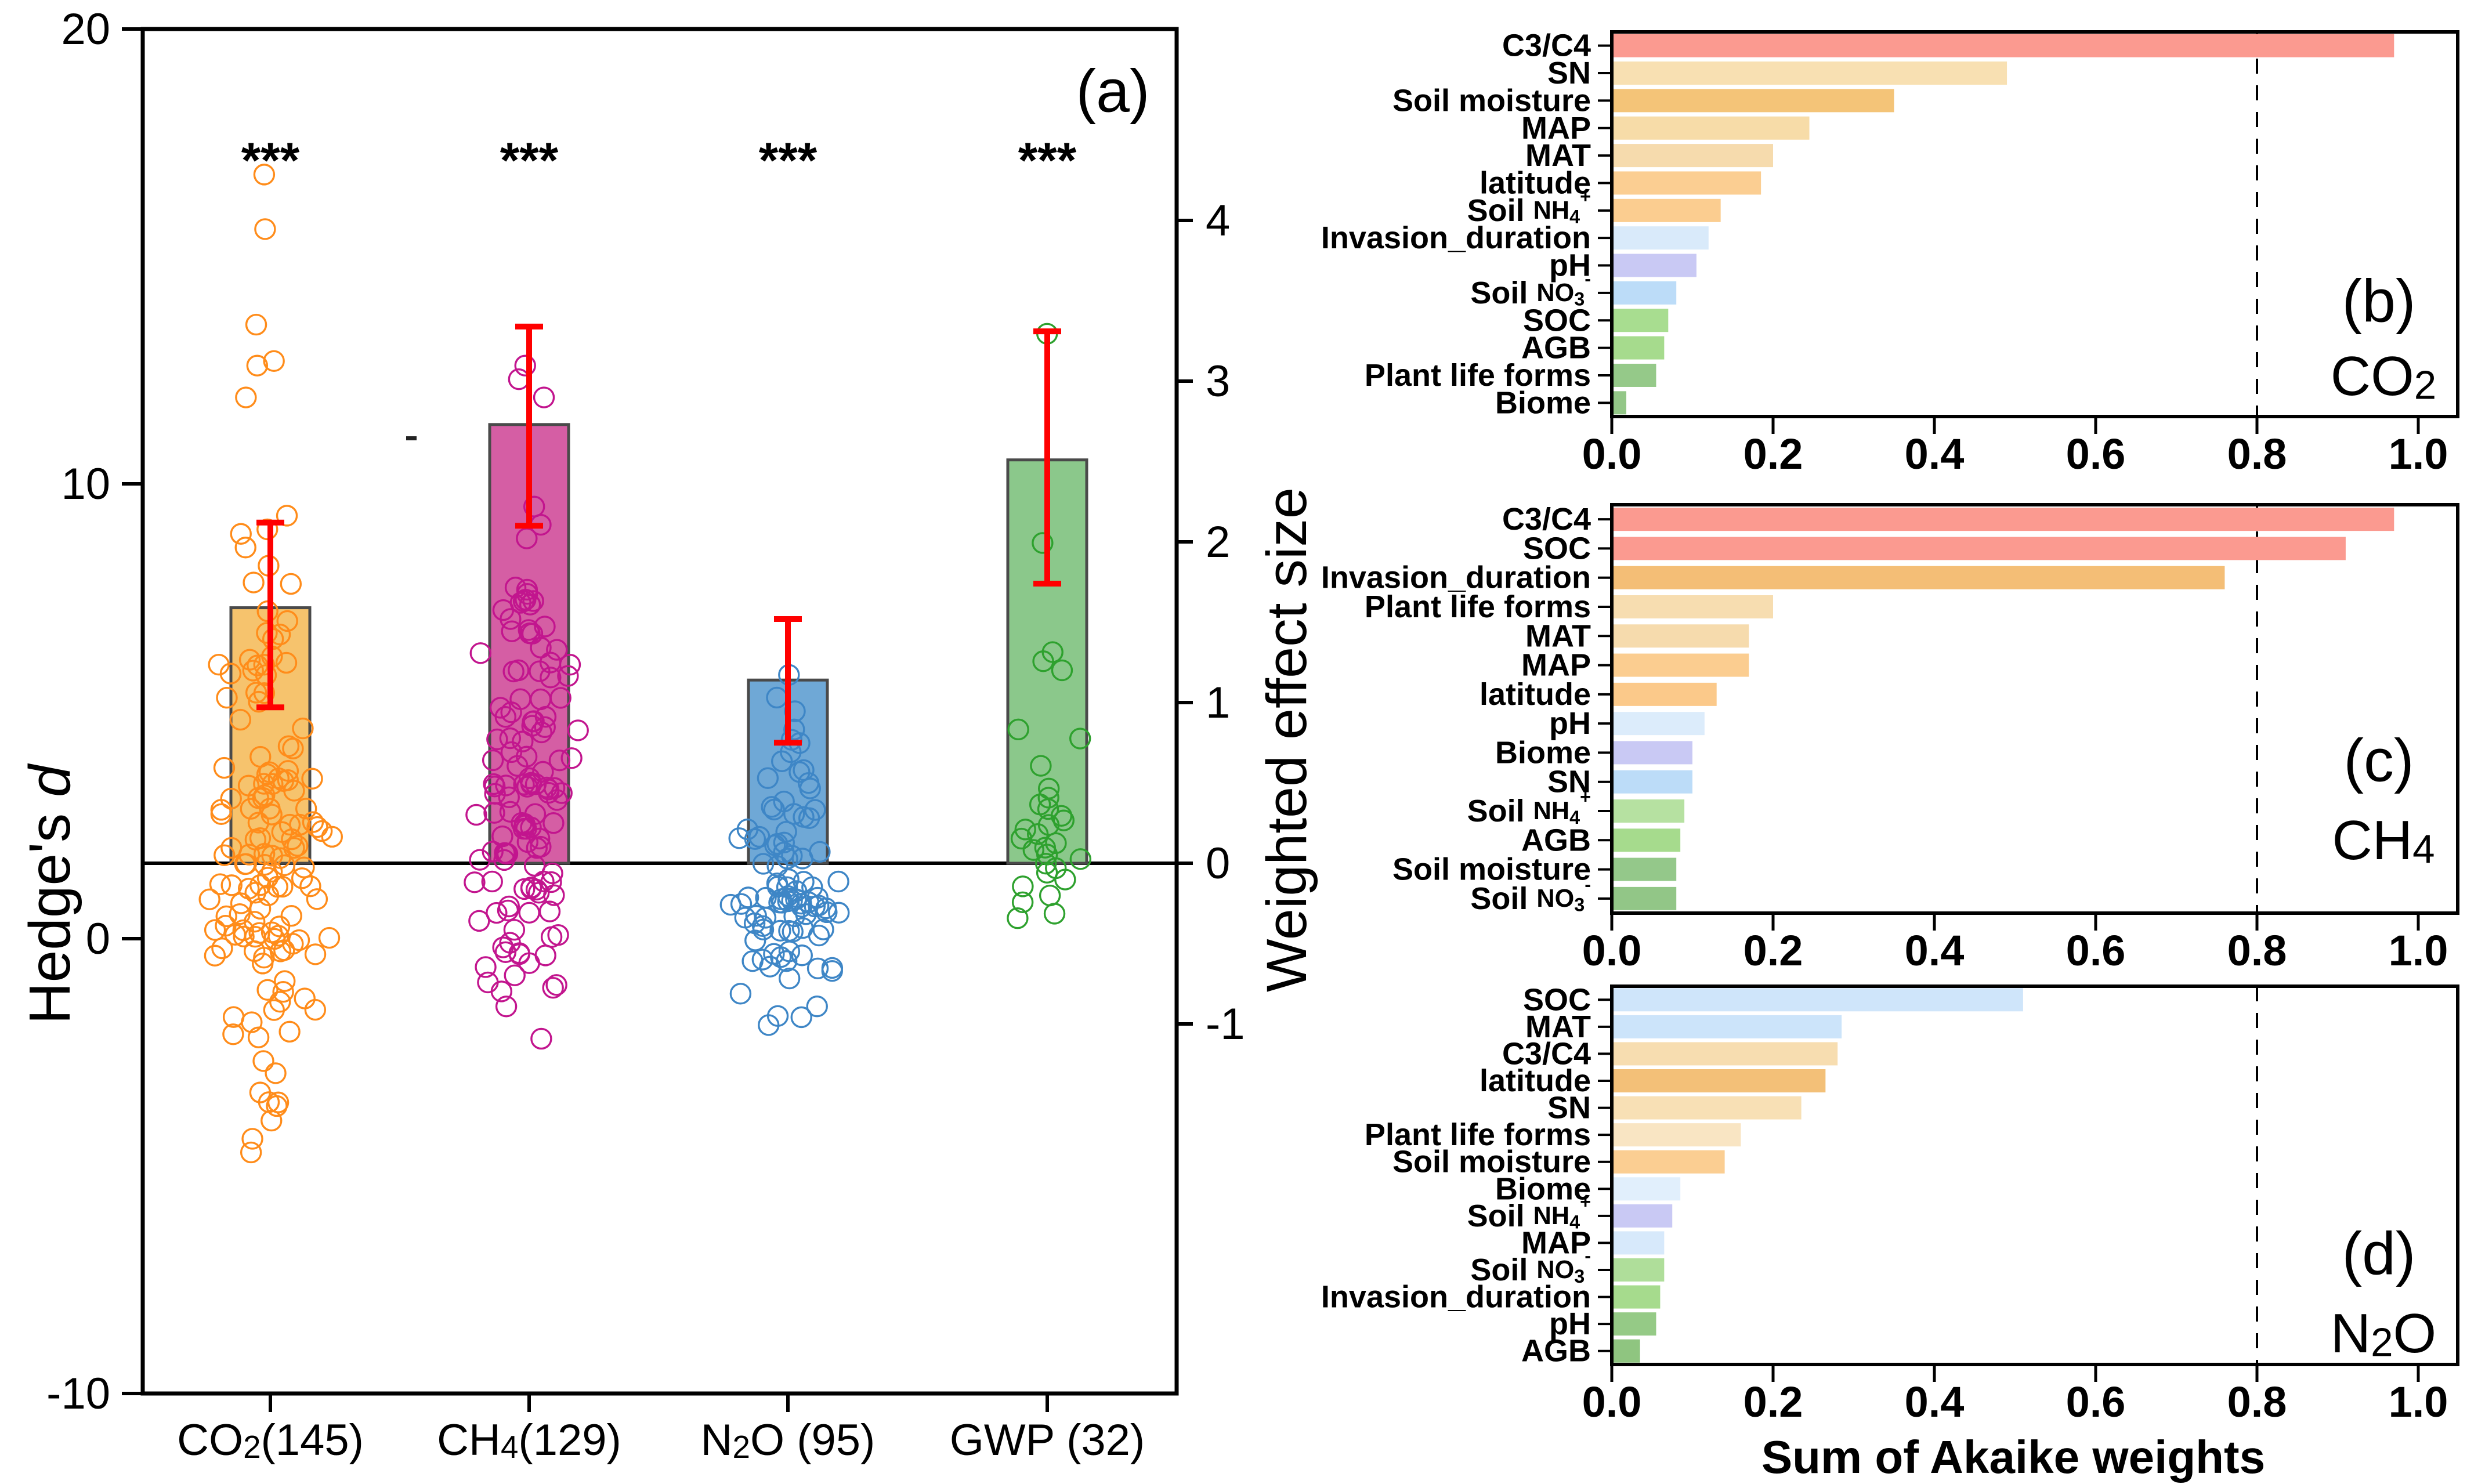  What do you see at coordinates (2257, 950) in the screenshot?
I see `x-tick-label: 0.8` at bounding box center [2257, 950].